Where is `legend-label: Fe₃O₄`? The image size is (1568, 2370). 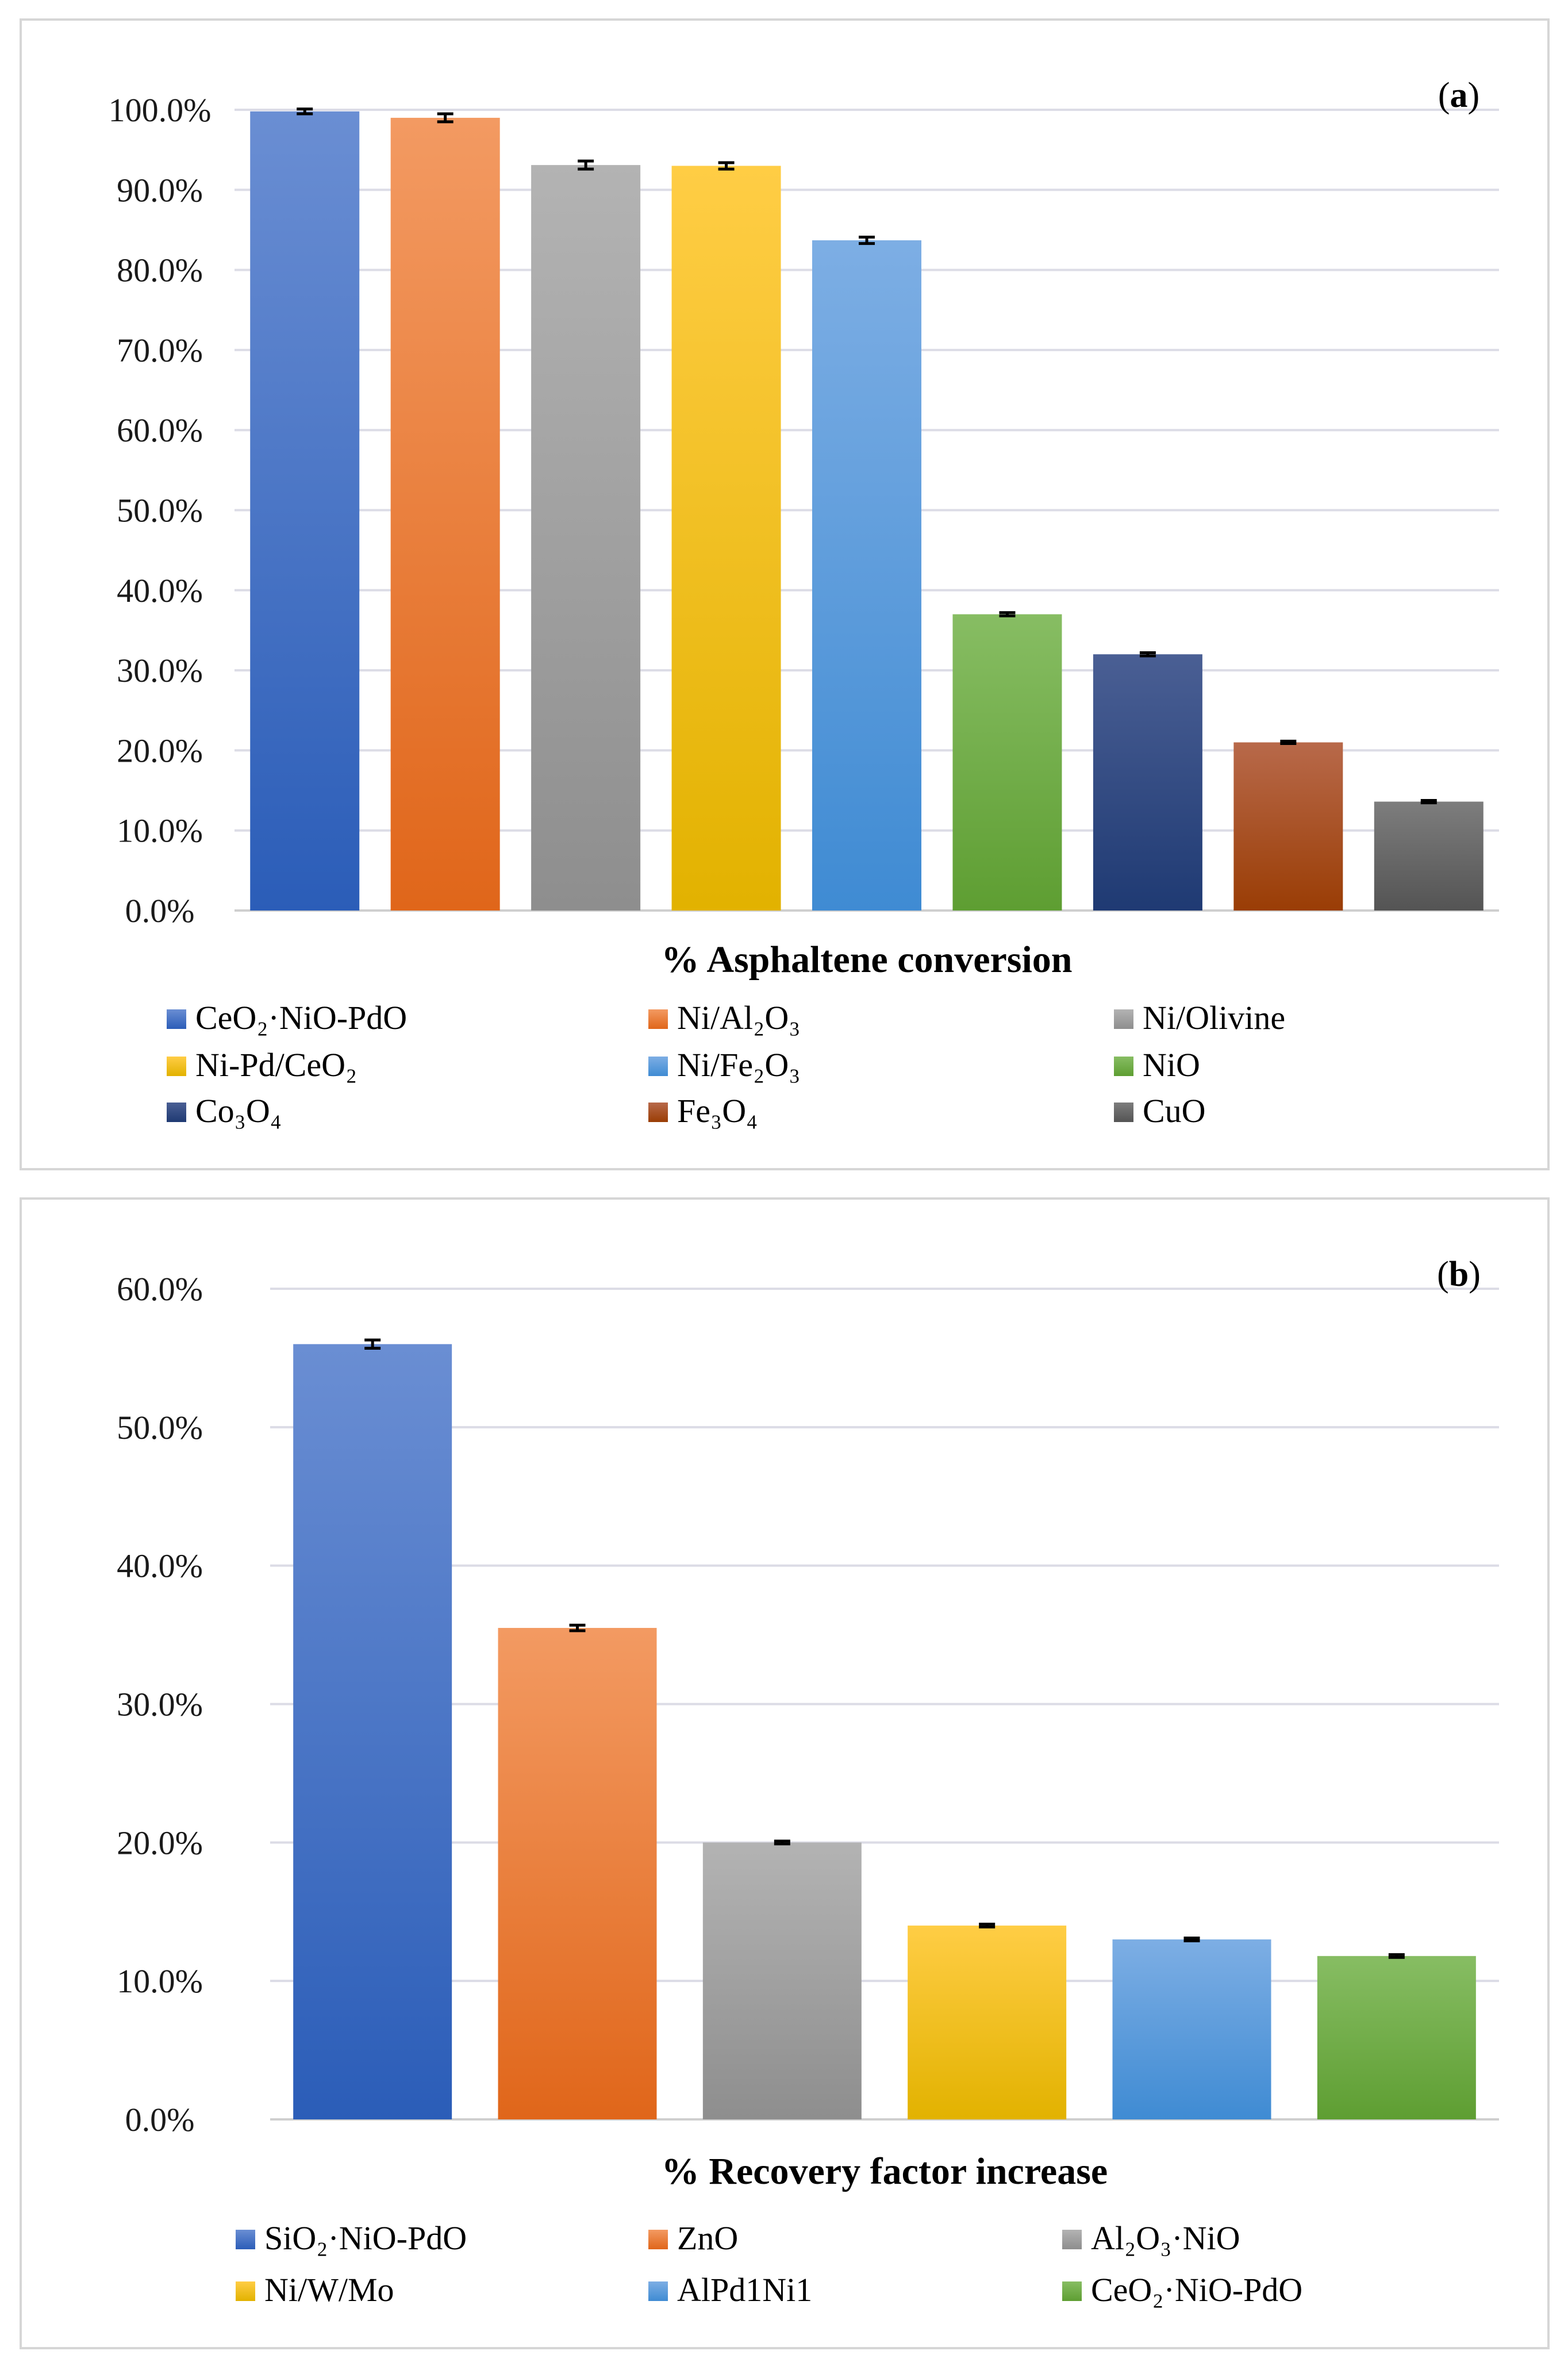
legend-label: Fe₃O₄ is located at coordinates (718, 1111).